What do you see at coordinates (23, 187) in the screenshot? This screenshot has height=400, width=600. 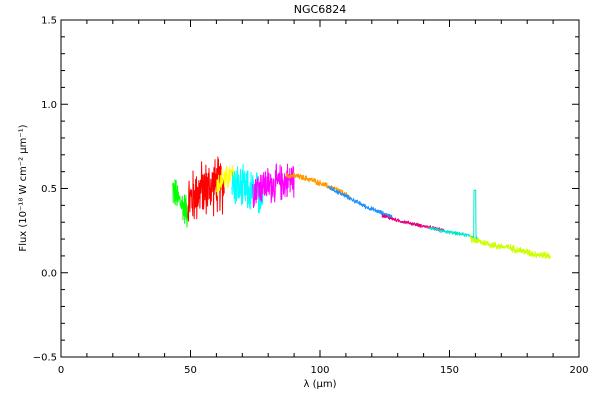 I see `y-axis-title: Flux (10⁻¹⁸ W cm⁻² µm⁻¹)` at bounding box center [23, 187].